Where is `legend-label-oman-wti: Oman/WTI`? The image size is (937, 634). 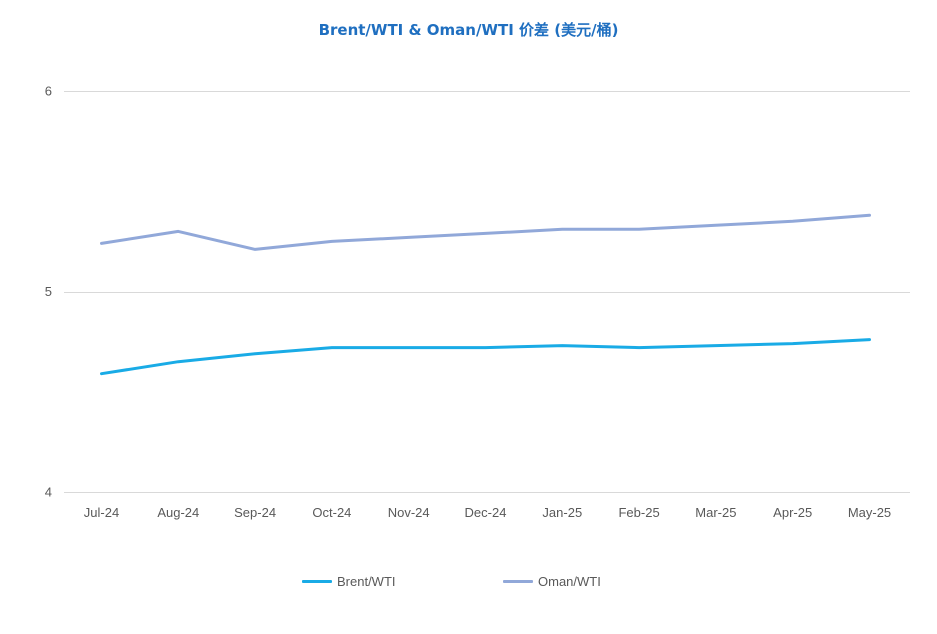
legend-label-oman-wti: Oman/WTI is located at coordinates (569, 581).